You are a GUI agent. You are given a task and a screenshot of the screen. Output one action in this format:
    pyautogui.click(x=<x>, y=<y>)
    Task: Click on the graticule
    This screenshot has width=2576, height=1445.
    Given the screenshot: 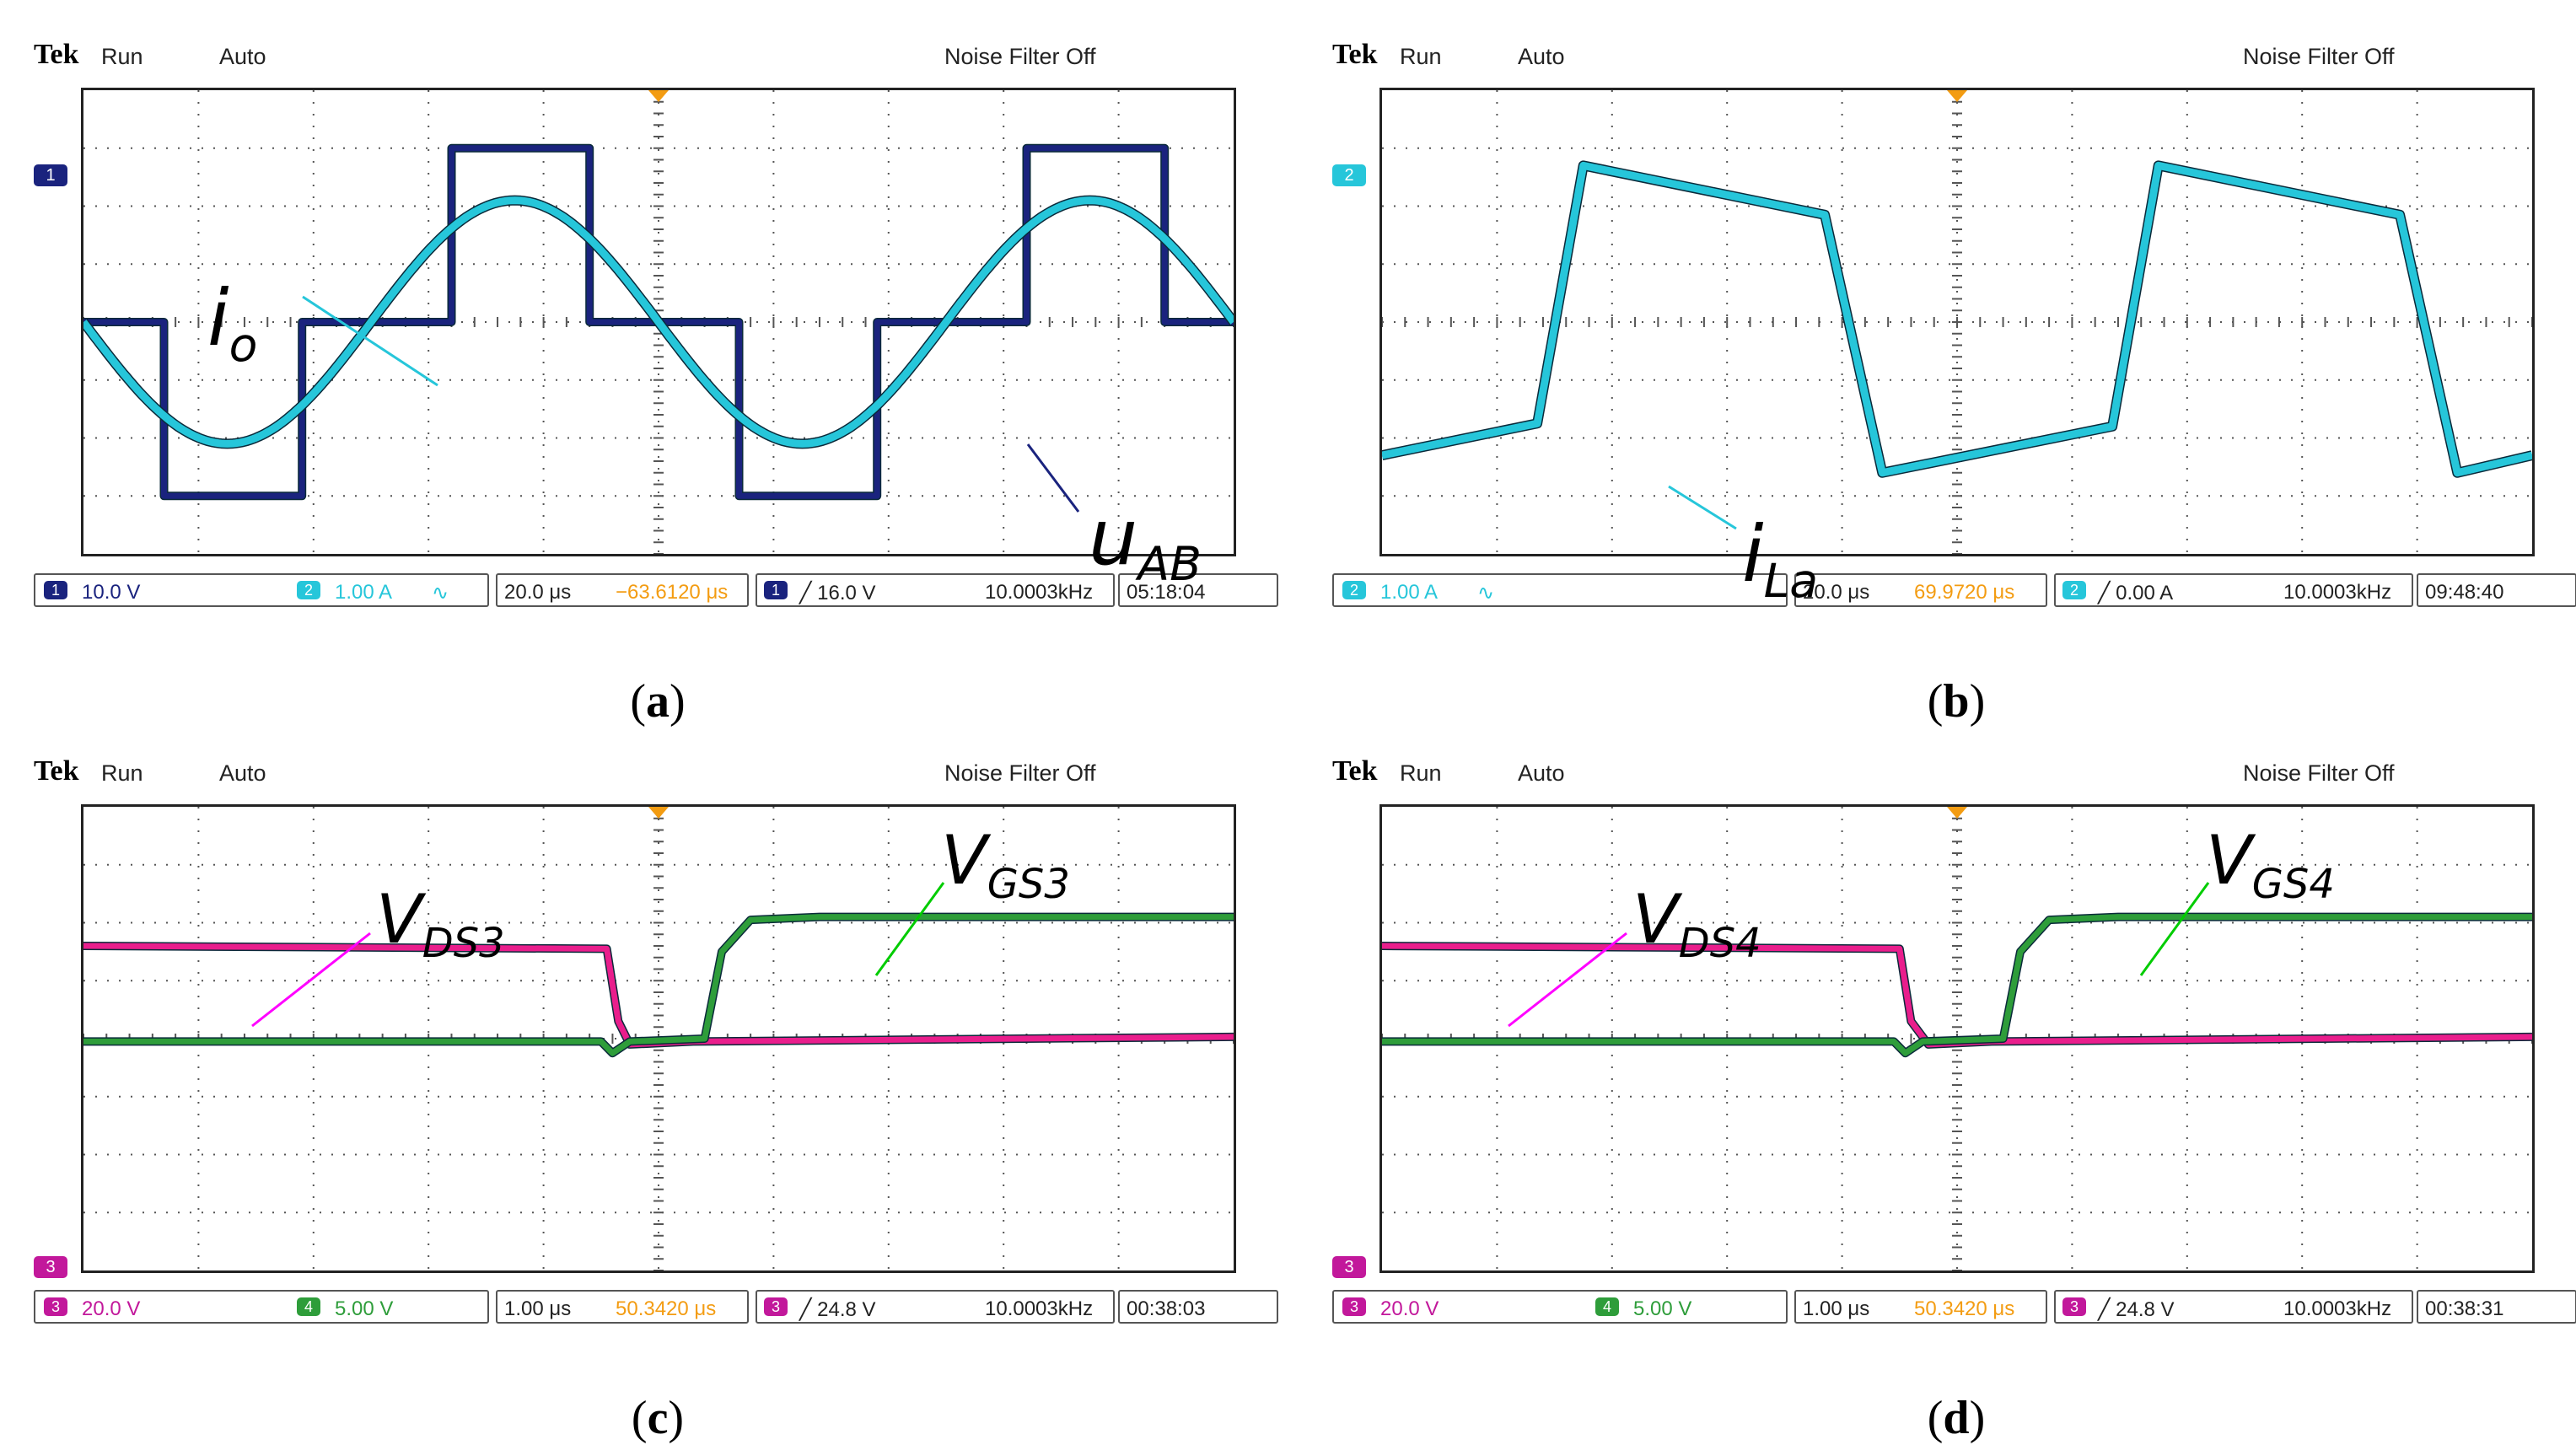 What is the action you would take?
    pyautogui.click(x=1957, y=322)
    